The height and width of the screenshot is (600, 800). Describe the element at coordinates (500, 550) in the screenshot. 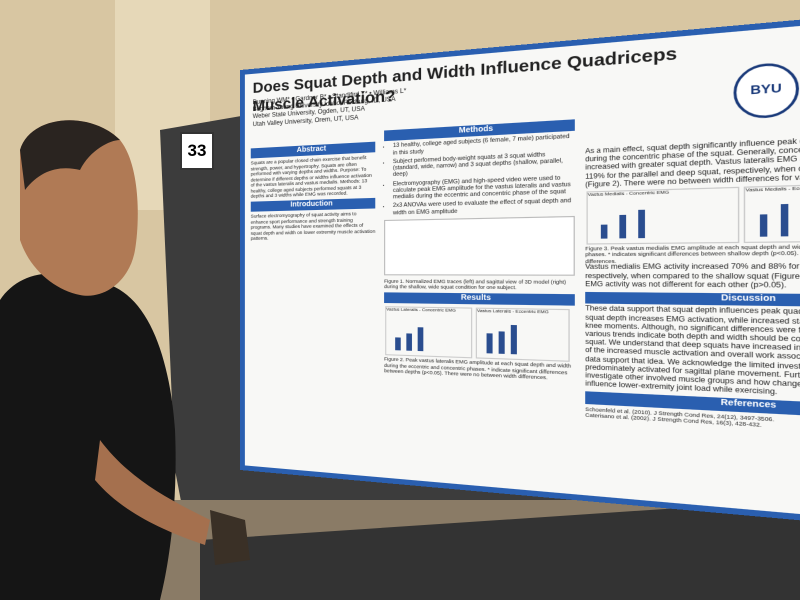

I see `board-shadow` at that location.